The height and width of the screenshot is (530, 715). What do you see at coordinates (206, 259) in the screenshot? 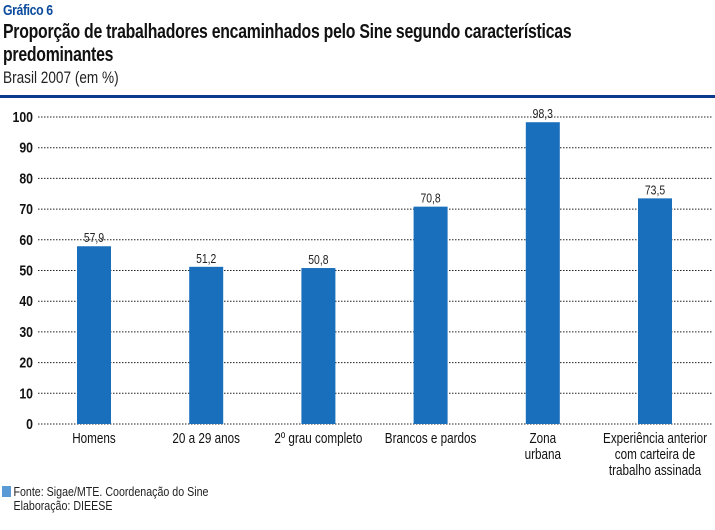
I see `data-label: 51,2` at bounding box center [206, 259].